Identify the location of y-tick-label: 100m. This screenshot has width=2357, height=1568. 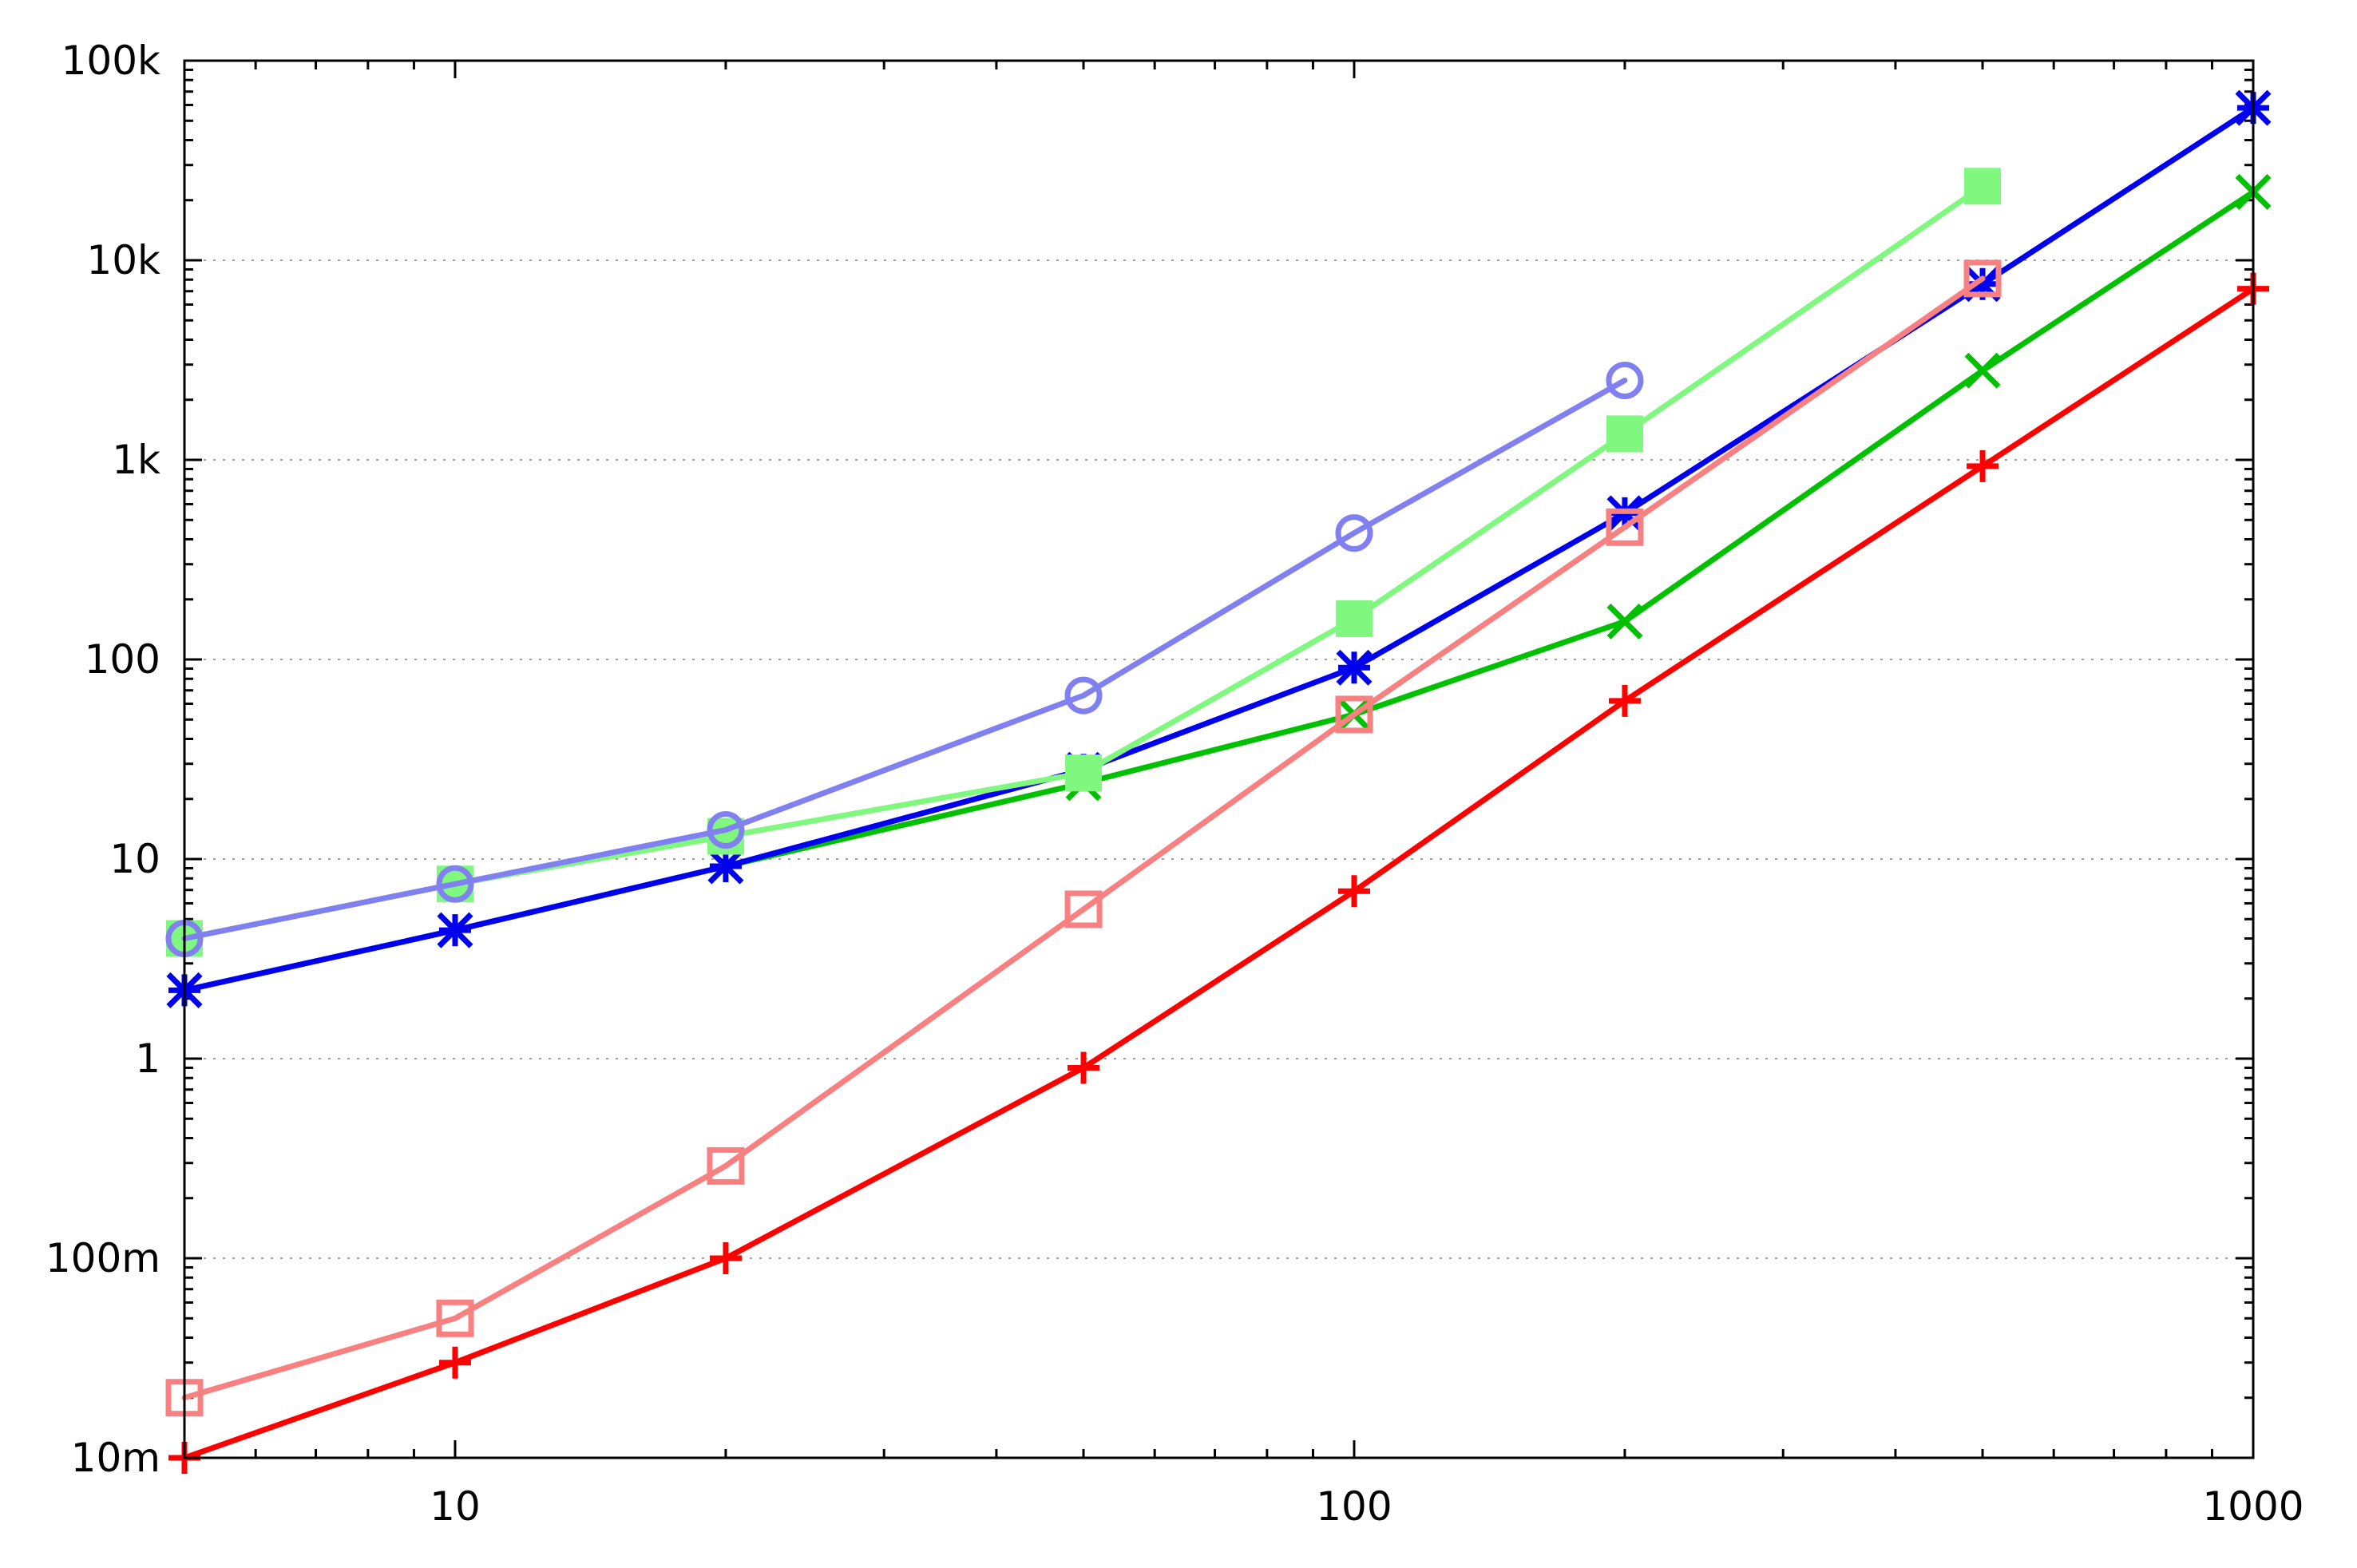
(103, 1258).